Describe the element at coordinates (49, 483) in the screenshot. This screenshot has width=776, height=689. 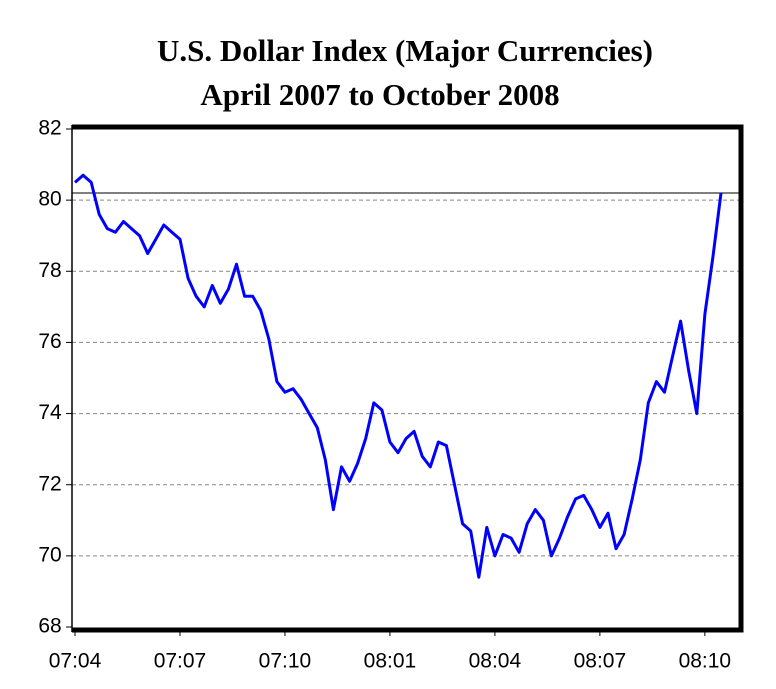
I see `y-tick-label: 72` at that location.